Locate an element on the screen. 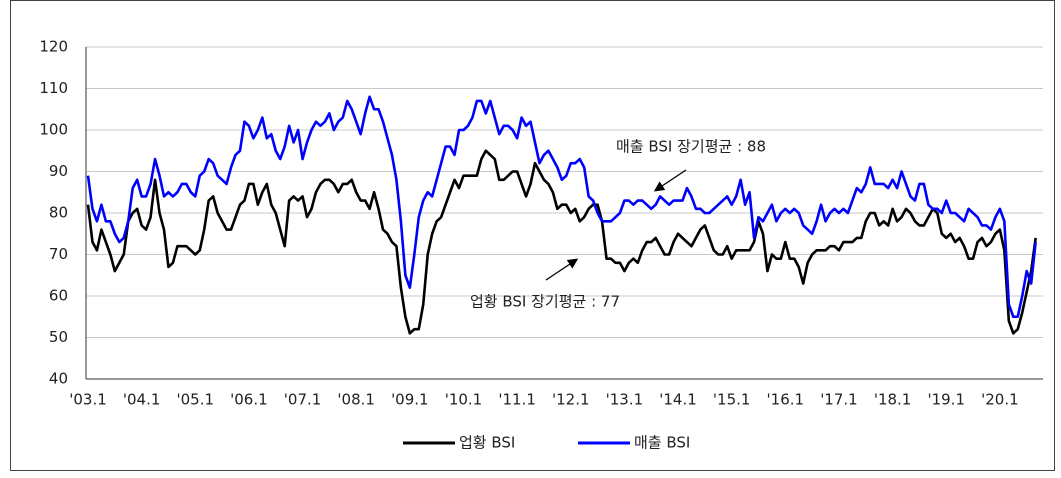  x-tick-label: '18.1 is located at coordinates (893, 400).